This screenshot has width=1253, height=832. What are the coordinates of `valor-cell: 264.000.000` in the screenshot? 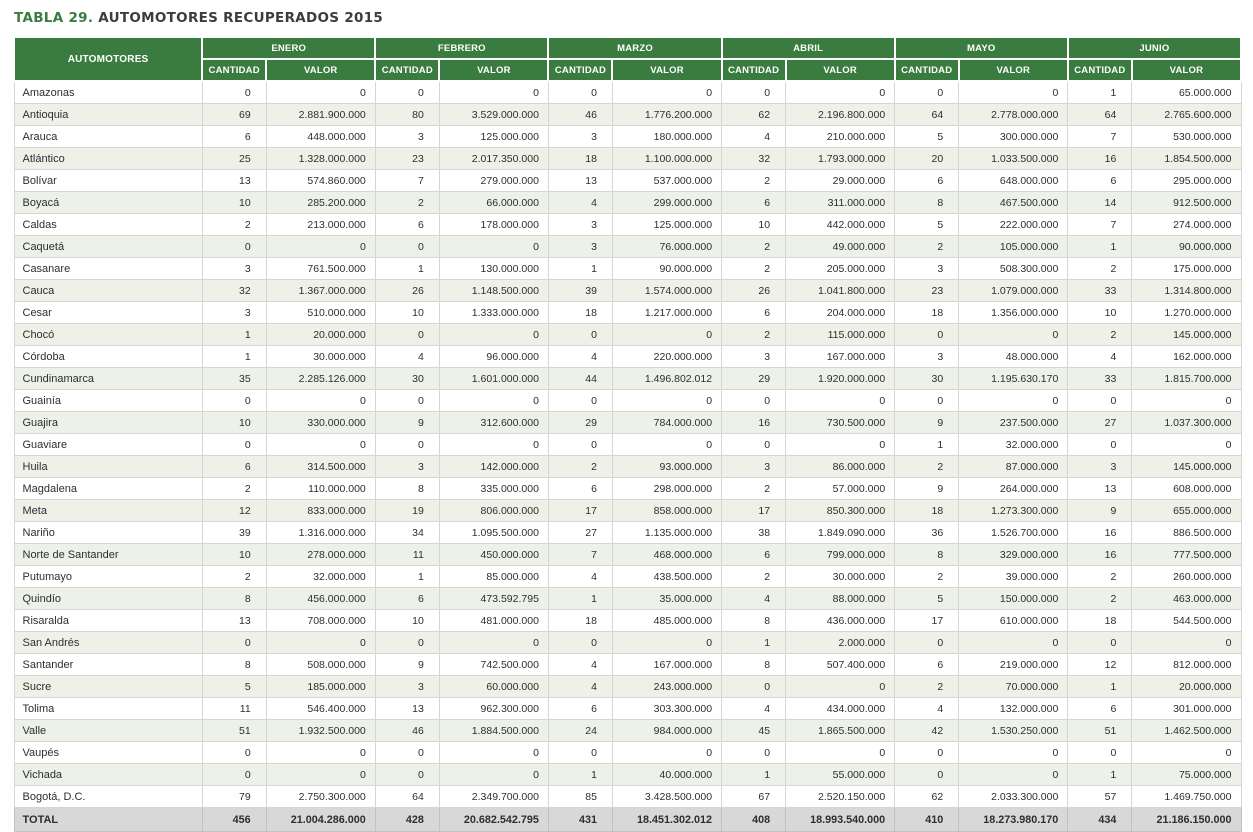 It's located at (1013, 488).